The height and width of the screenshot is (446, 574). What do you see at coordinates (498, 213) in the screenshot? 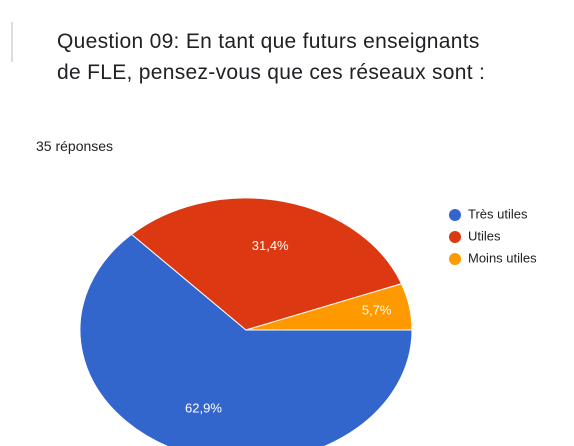
I see `legend-label: Très utiles` at bounding box center [498, 213].